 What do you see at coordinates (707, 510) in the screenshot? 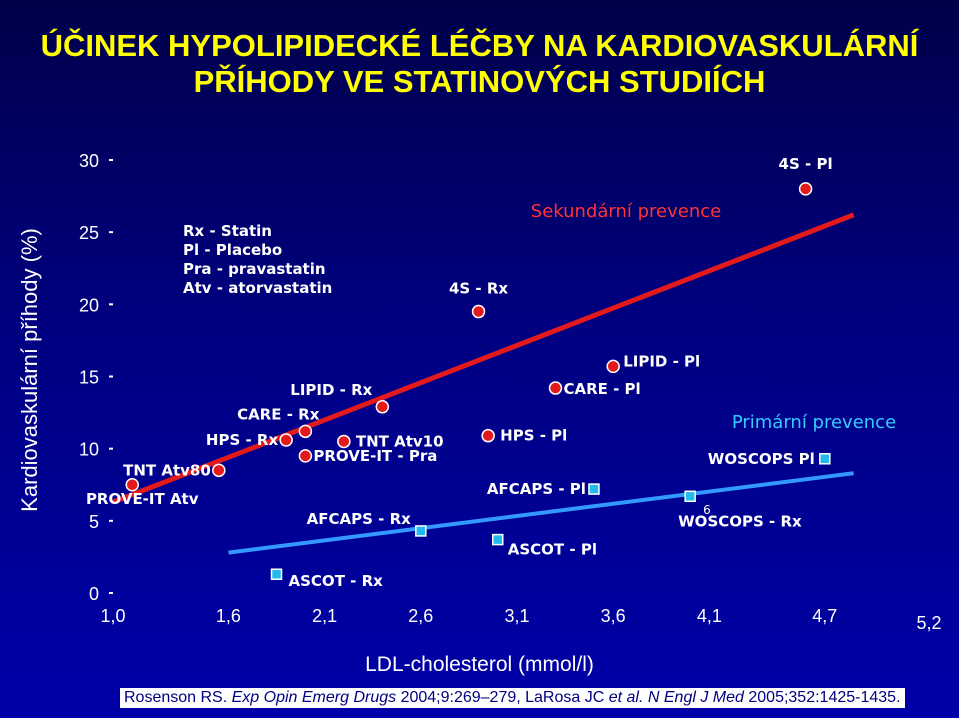
I see `stray-annotation: 6` at bounding box center [707, 510].